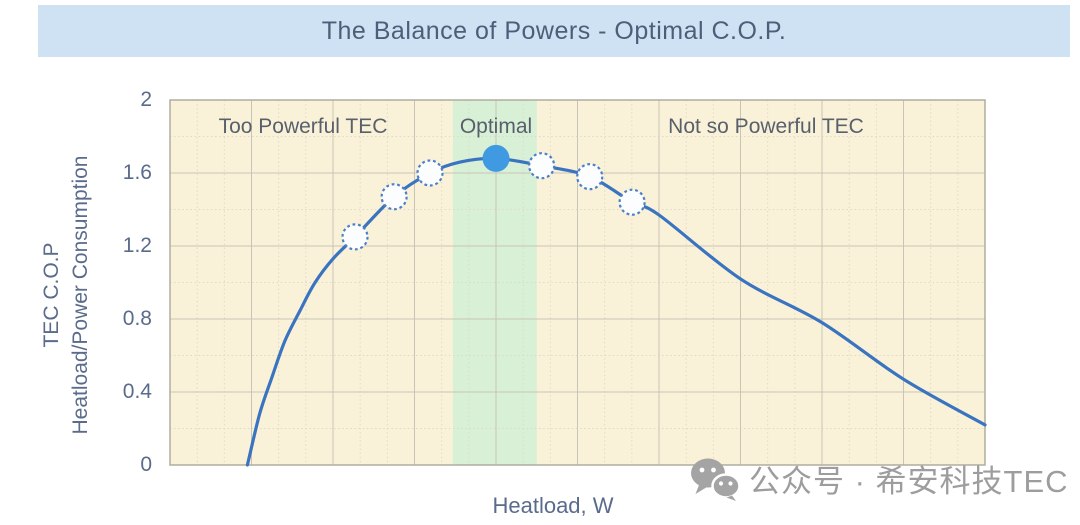  What do you see at coordinates (51, 295) in the screenshot?
I see `y-axis-title-line1: TEC C.O.P` at bounding box center [51, 295].